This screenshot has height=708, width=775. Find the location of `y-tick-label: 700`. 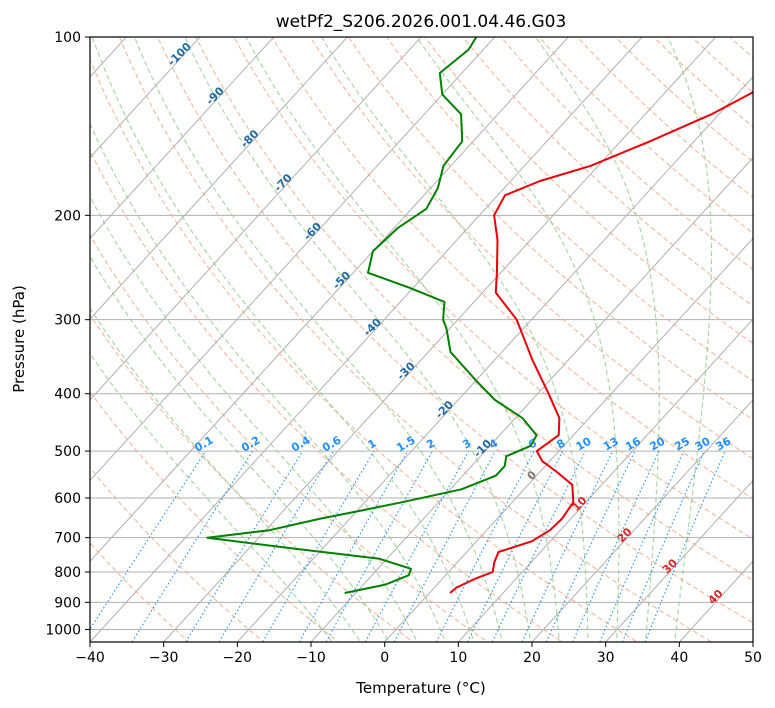

y-tick-label: 700 is located at coordinates (67, 539).